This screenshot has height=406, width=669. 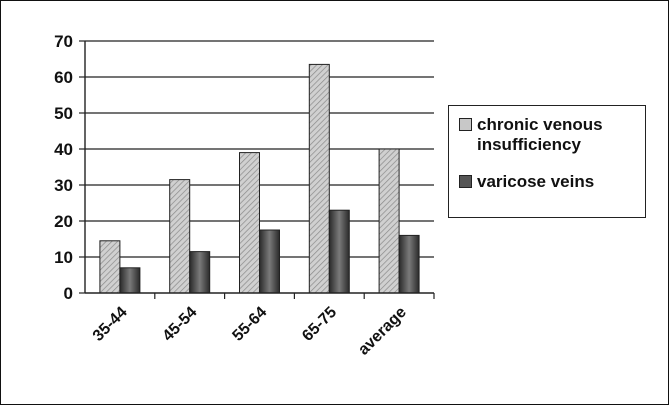 I want to click on legend-swatch-light, so click(x=465, y=124).